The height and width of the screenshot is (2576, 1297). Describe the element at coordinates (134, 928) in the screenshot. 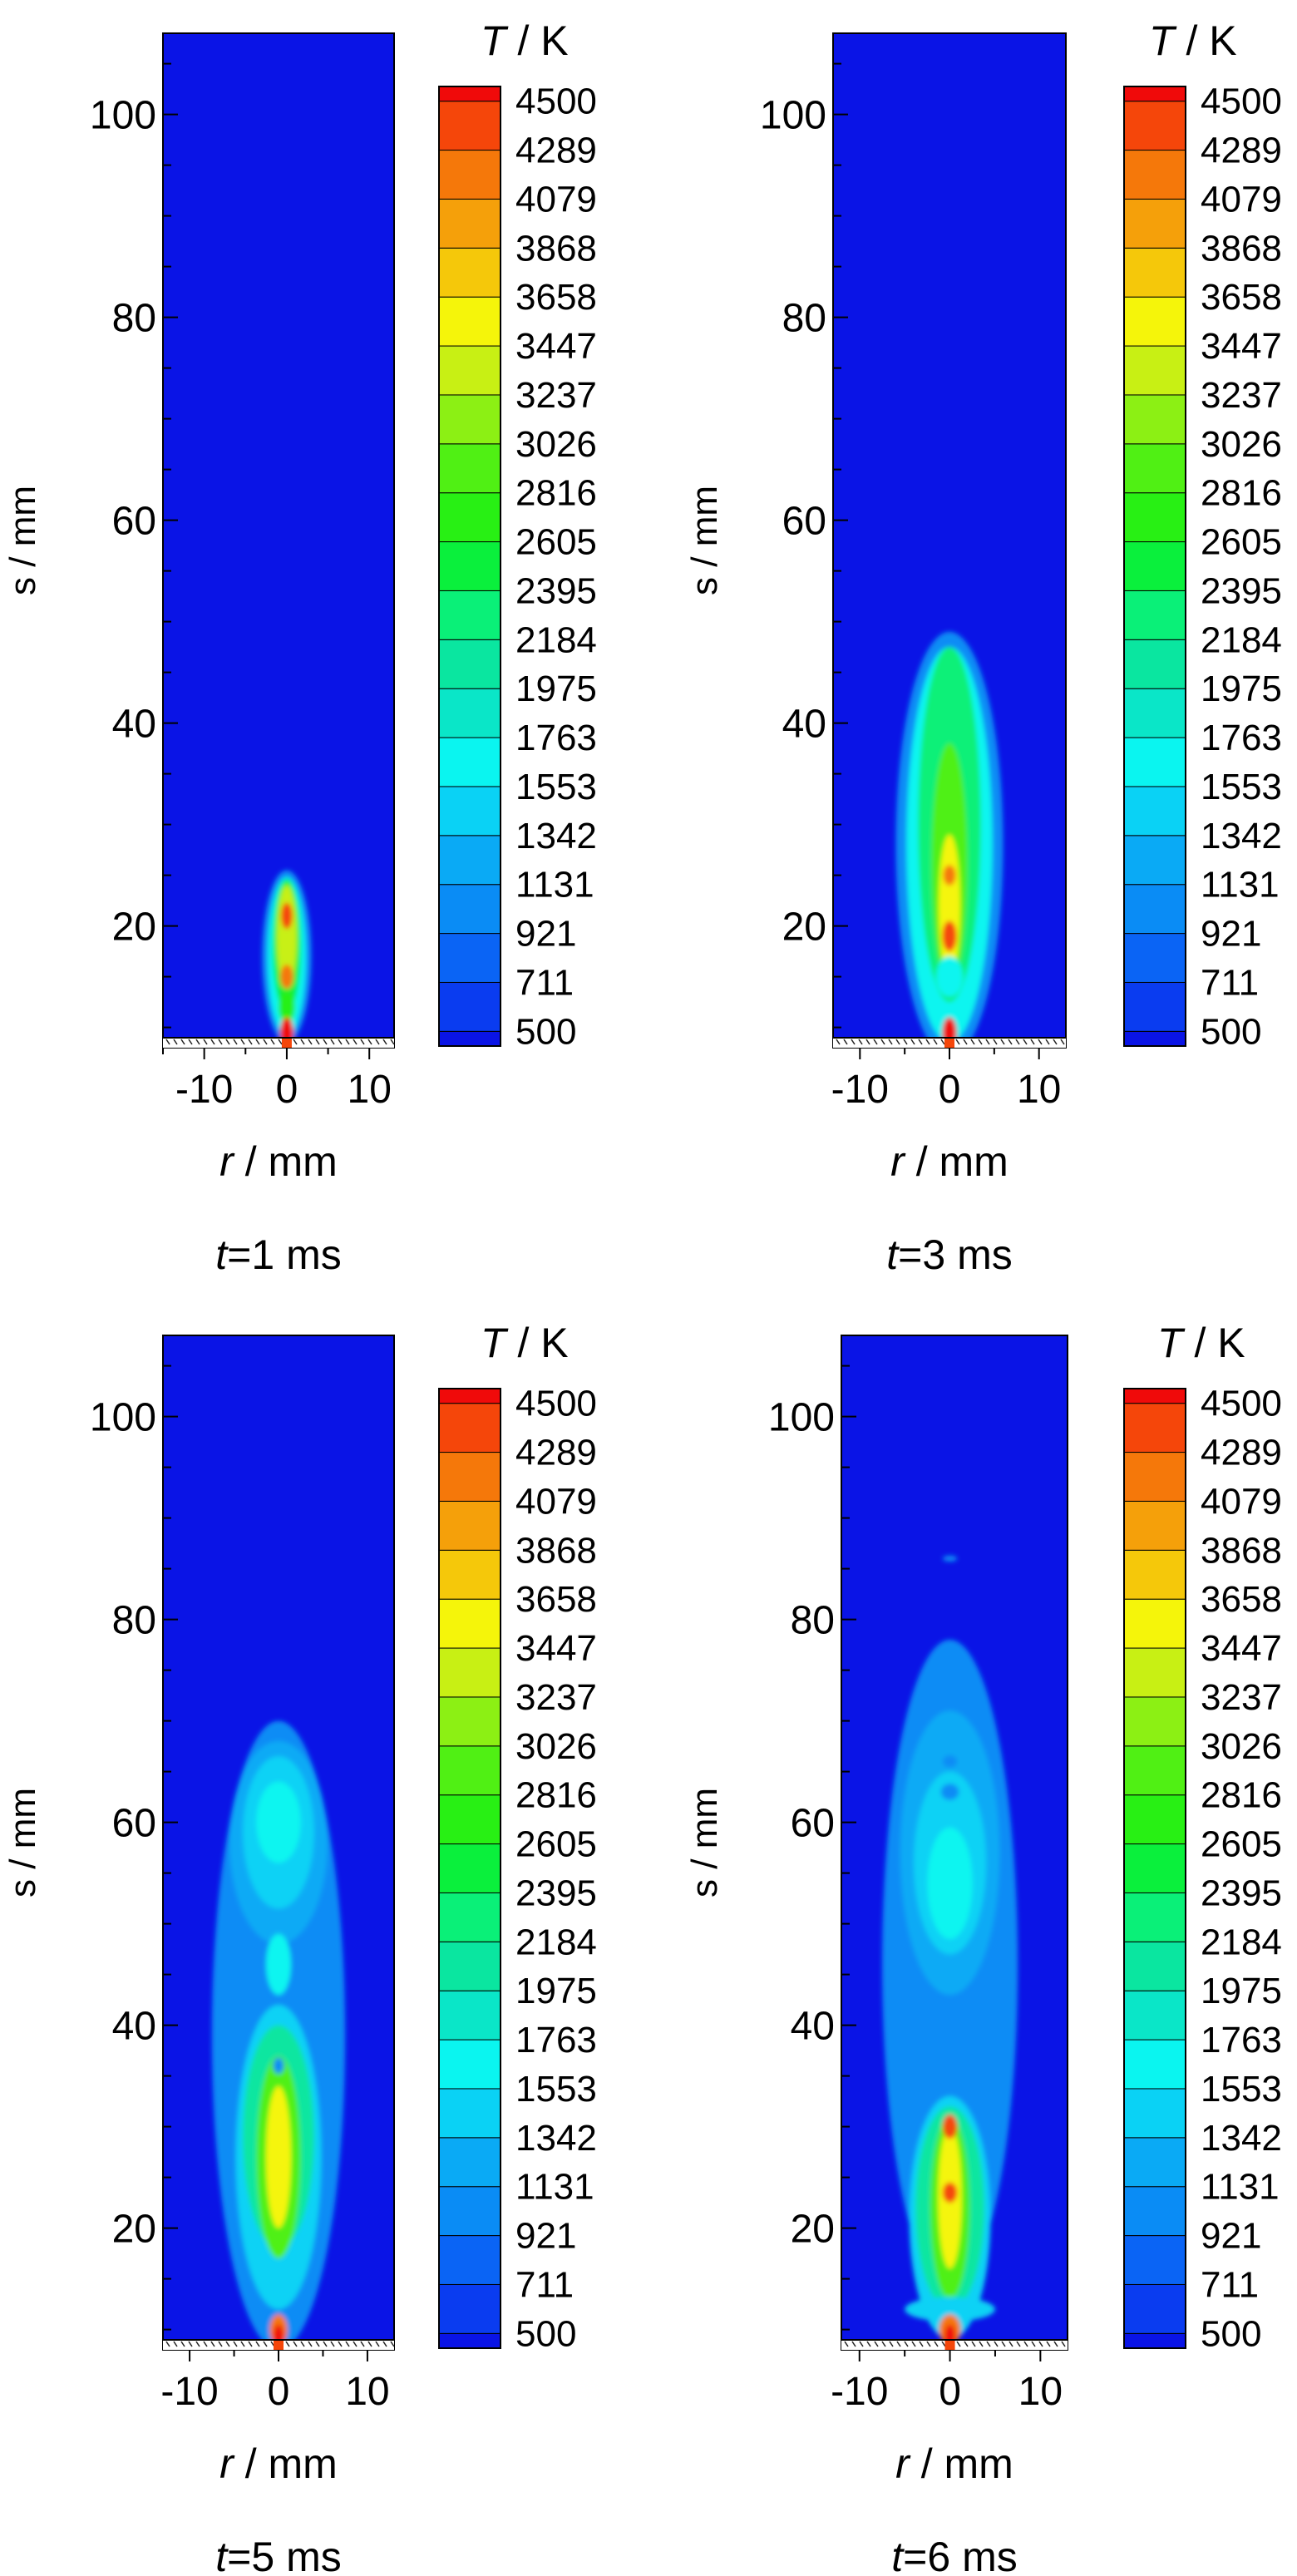

I see `y-tick-label: 20` at that location.